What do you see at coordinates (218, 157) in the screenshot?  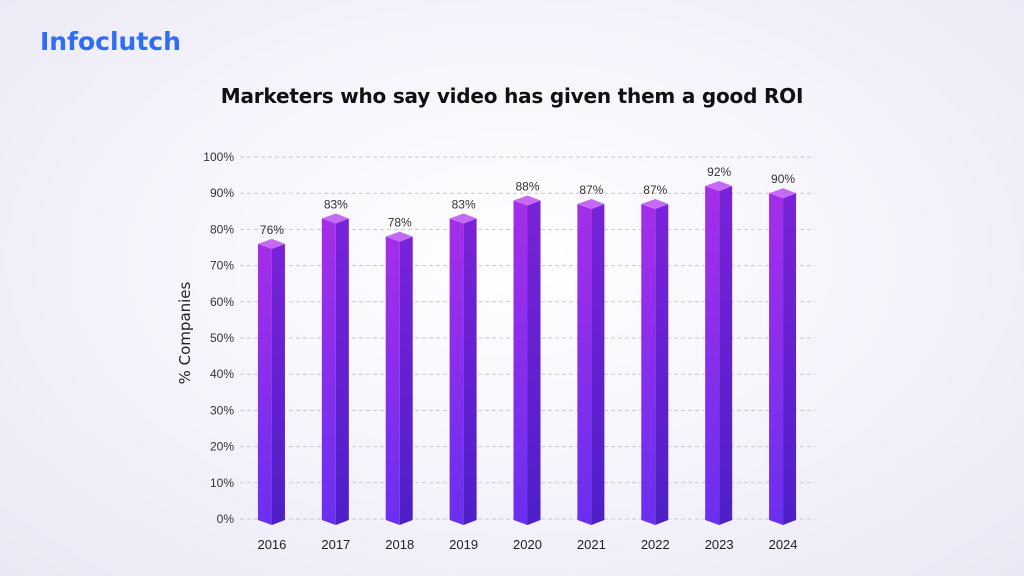 I see `y-tick-label: 100%` at bounding box center [218, 157].